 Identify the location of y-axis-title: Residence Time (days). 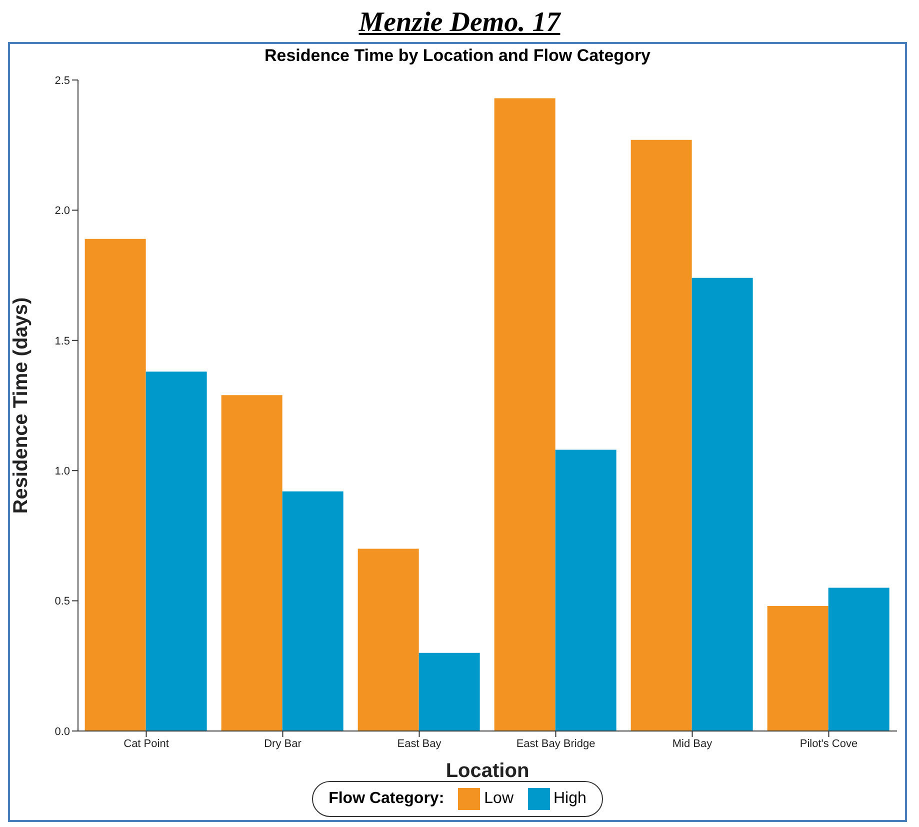
(21, 405).